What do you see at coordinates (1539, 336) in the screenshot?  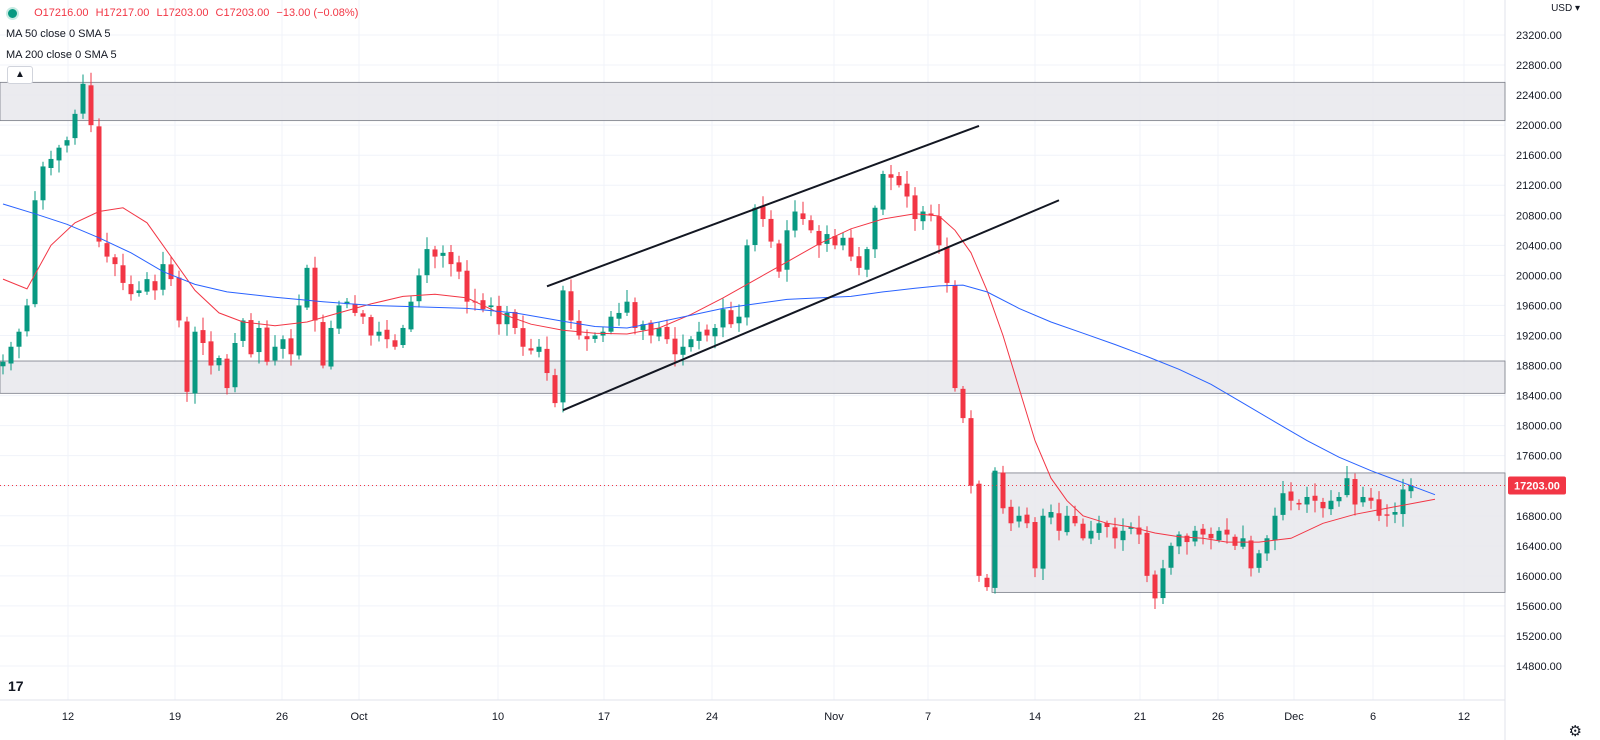 I see `y-tick-label: 19200.00` at bounding box center [1539, 336].